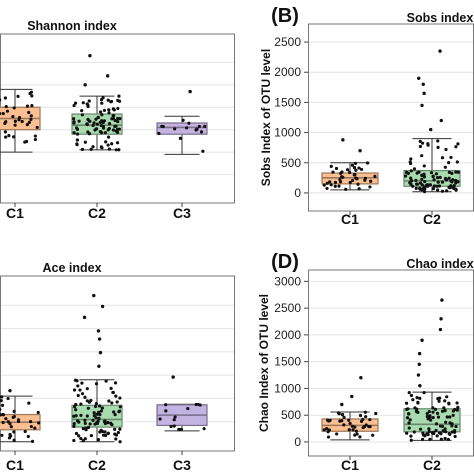 Image resolution: width=474 pixels, height=474 pixels. I want to click on y-tick-label: 500, so click(291, 415).